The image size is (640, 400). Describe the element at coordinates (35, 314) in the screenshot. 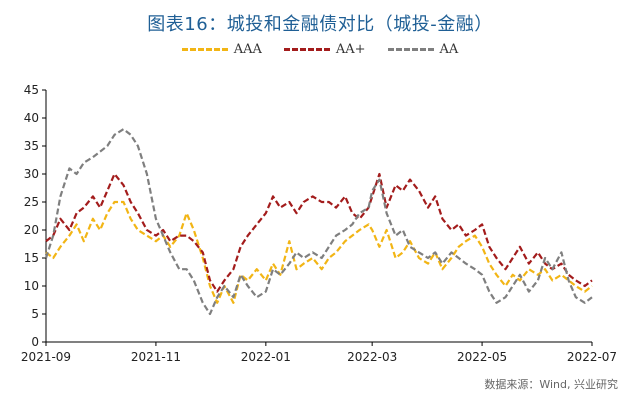

I see `y-tick-label-1: 5` at that location.